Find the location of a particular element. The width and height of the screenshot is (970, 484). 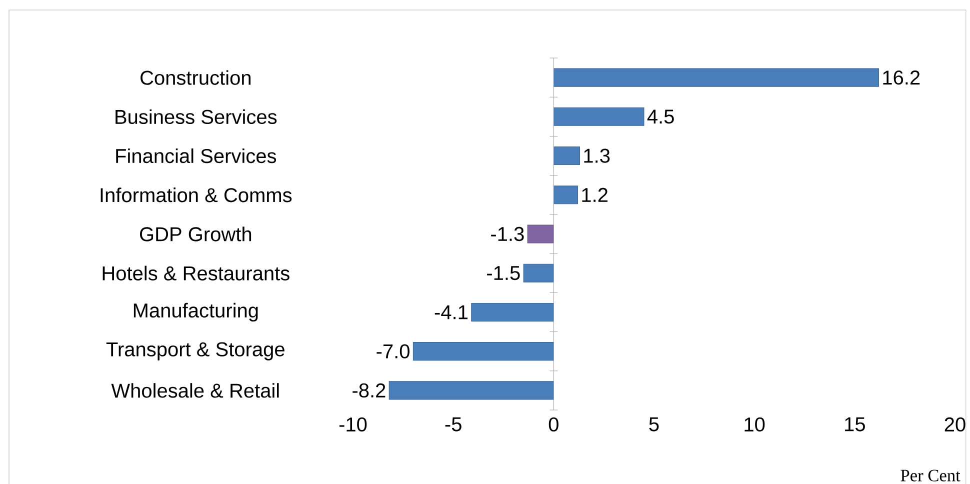

x-tick-label: -10 is located at coordinates (353, 424).